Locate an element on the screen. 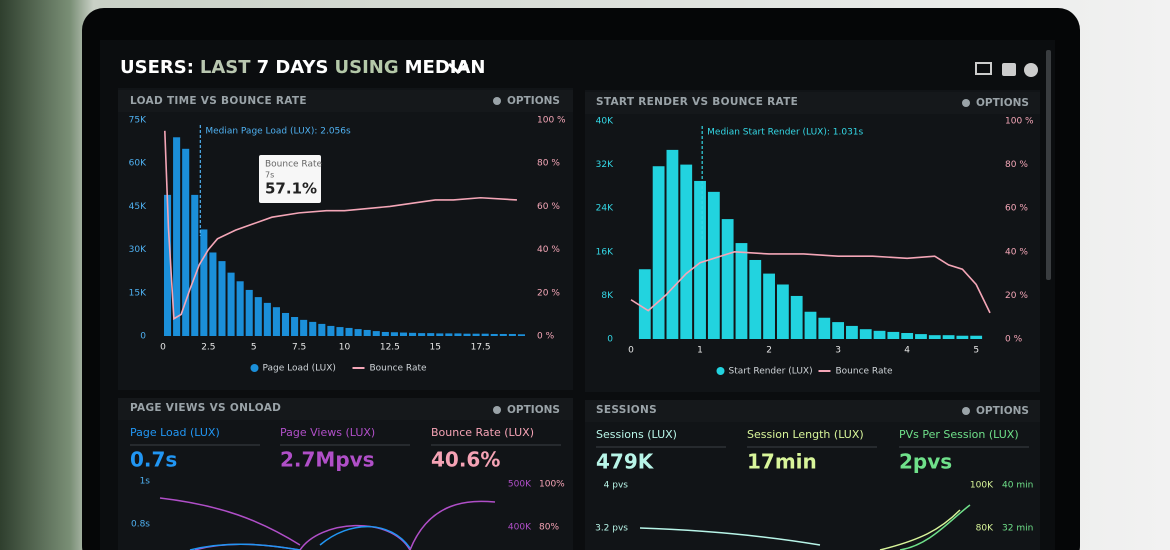  x-tick-label: 12.5 is located at coordinates (390, 348).